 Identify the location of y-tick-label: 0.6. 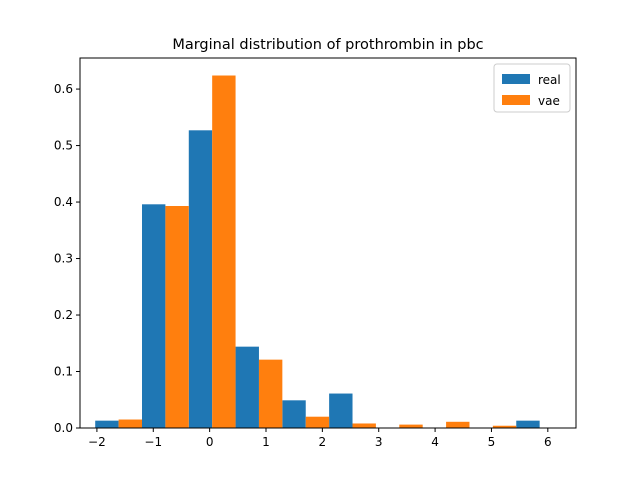
(63, 89).